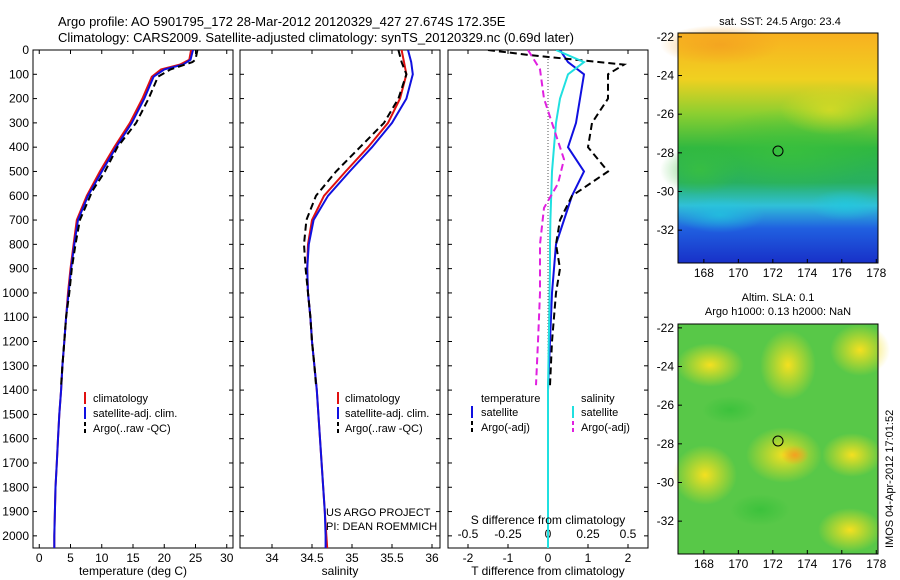 The height and width of the screenshot is (580, 900). What do you see at coordinates (15, 366) in the screenshot?
I see `y-tick-label: 1300` at bounding box center [15, 366].